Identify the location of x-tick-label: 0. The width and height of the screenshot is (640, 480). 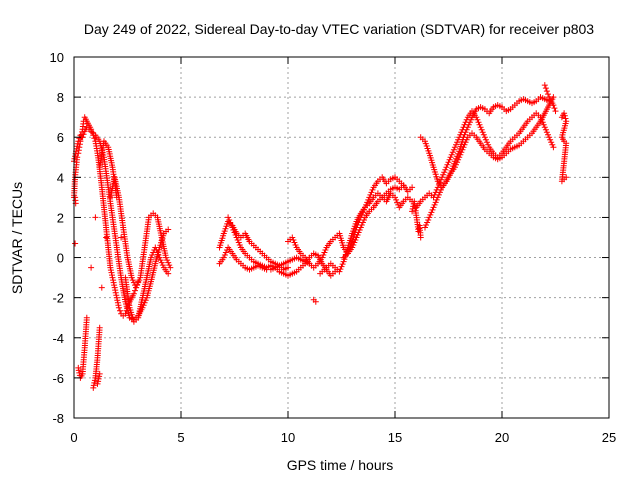
(73, 437).